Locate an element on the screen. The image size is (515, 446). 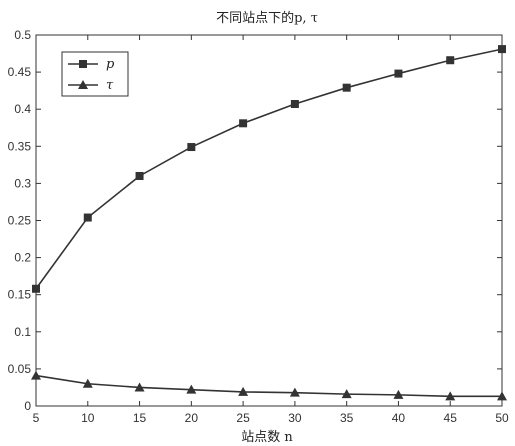
x-tick-label: 15 is located at coordinates (140, 418).